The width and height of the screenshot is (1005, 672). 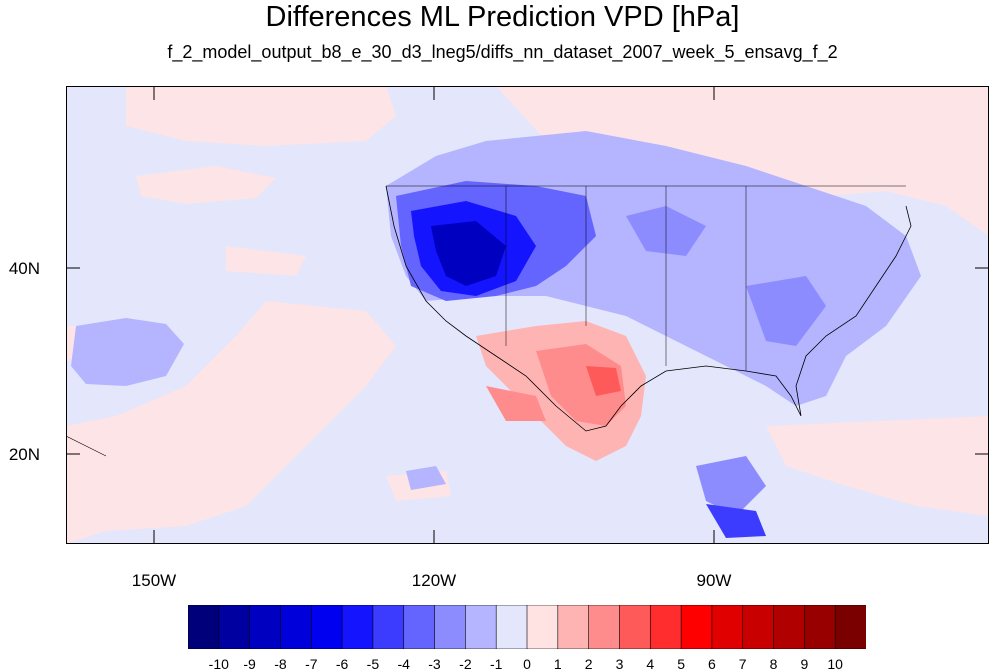 What do you see at coordinates (502, 17) in the screenshot?
I see `map-title: Differences ML Prediction VPD [hPa]` at bounding box center [502, 17].